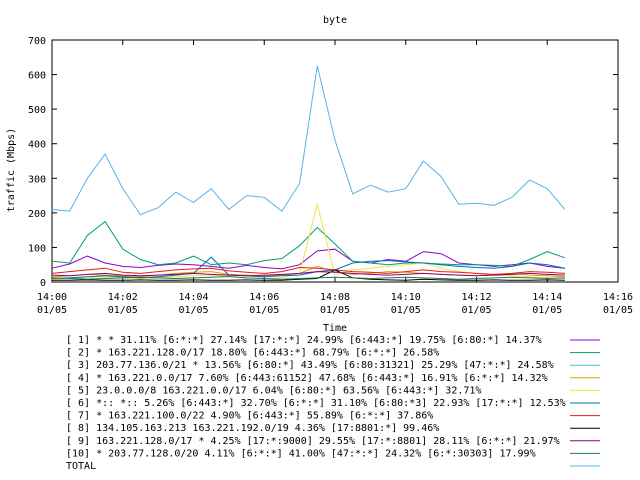 The width and height of the screenshot is (640, 480). Describe the element at coordinates (123, 297) in the screenshot. I see `x-tick-label-time: 14:02` at that location.